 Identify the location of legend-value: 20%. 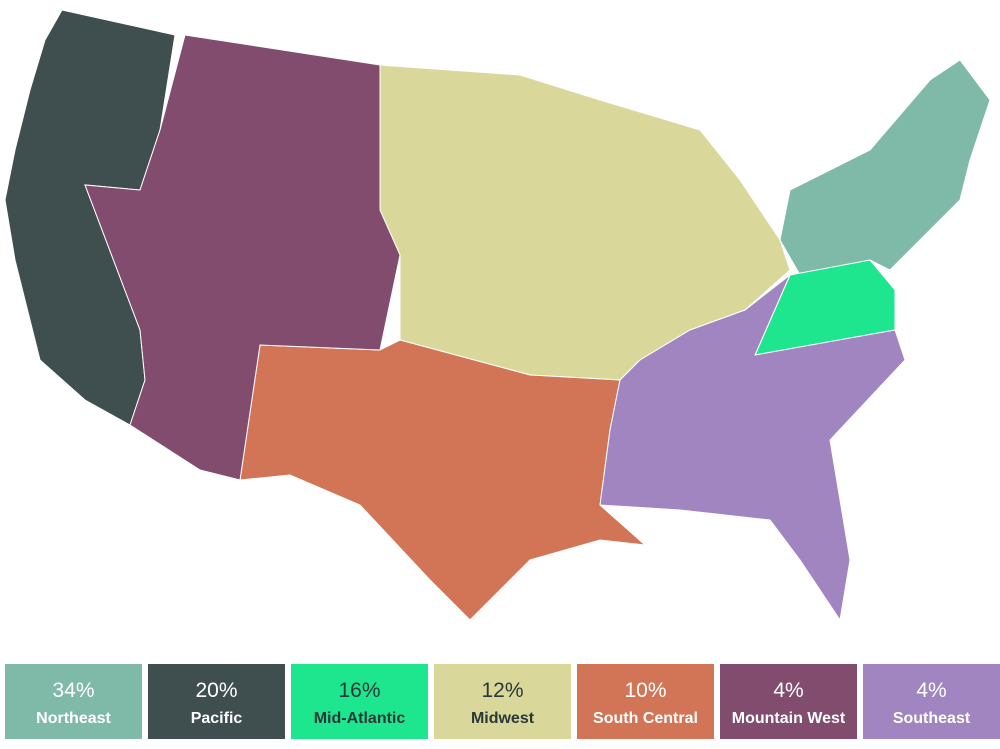
(216, 690).